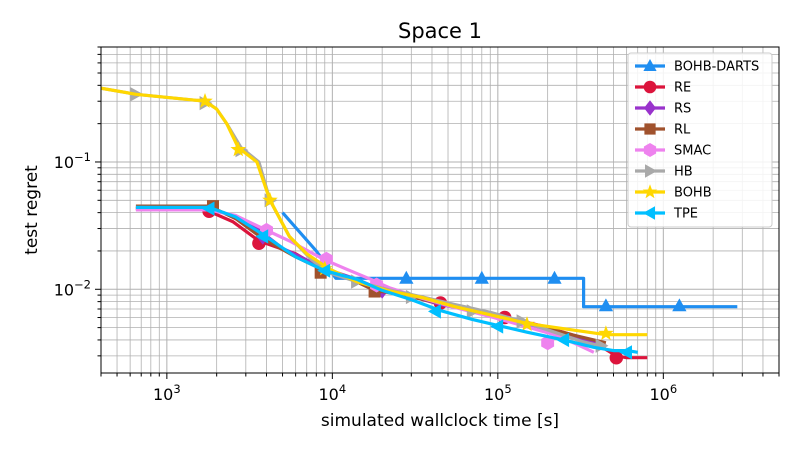  I want to click on legend-label: RS, so click(682, 109).